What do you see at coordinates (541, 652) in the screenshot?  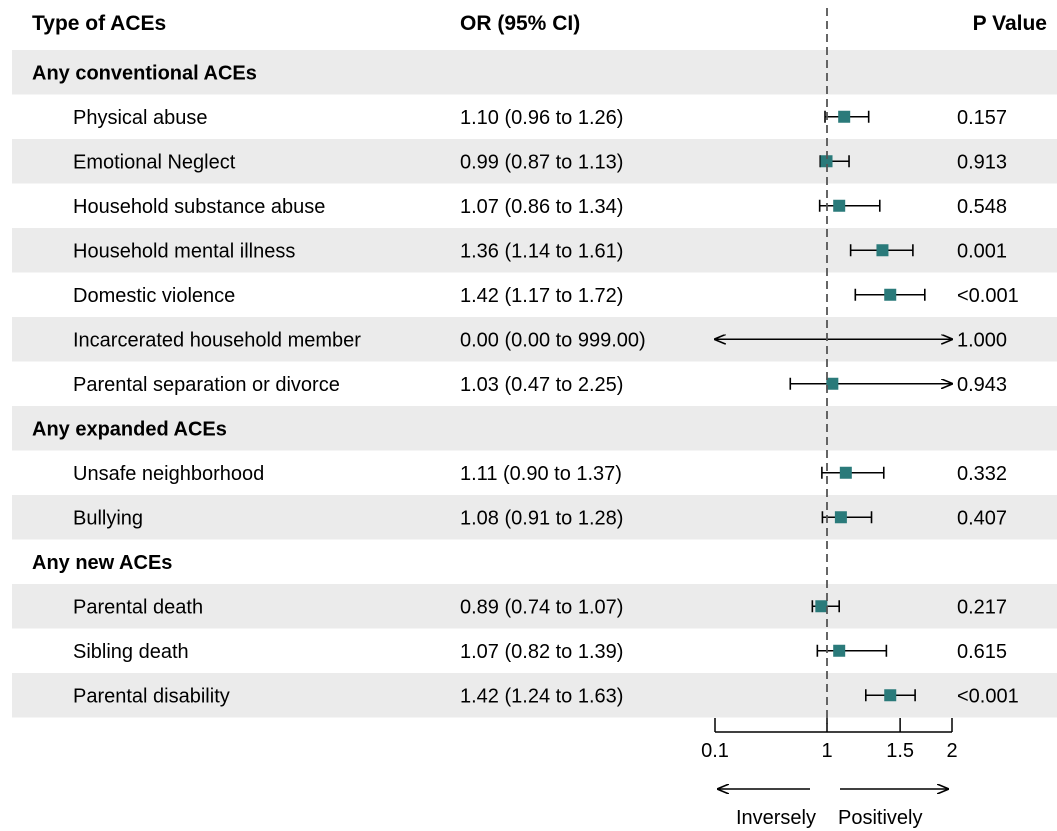 I see `row-or-ci: 1.07 (0.82 to 1.39)` at bounding box center [541, 652].